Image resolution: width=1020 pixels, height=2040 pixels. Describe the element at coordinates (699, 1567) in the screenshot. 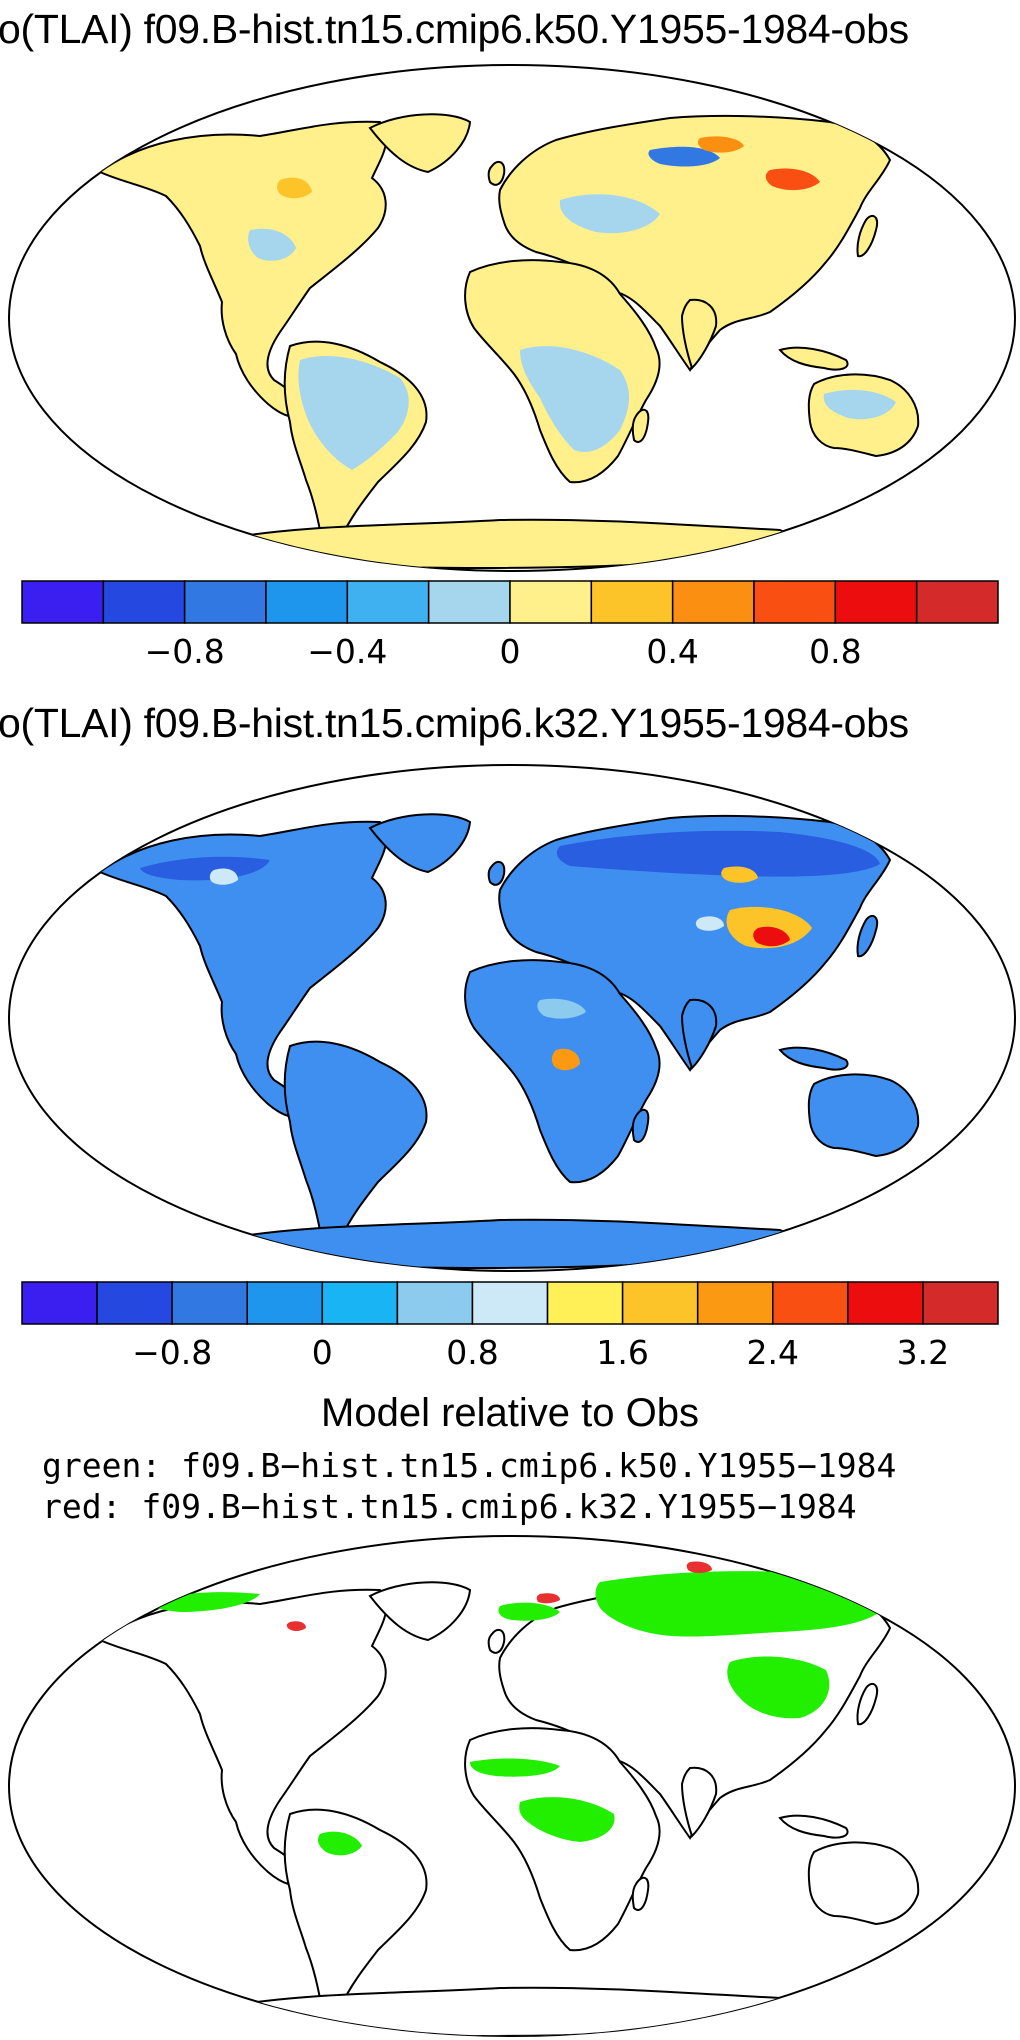

I see `red-siberia` at that location.